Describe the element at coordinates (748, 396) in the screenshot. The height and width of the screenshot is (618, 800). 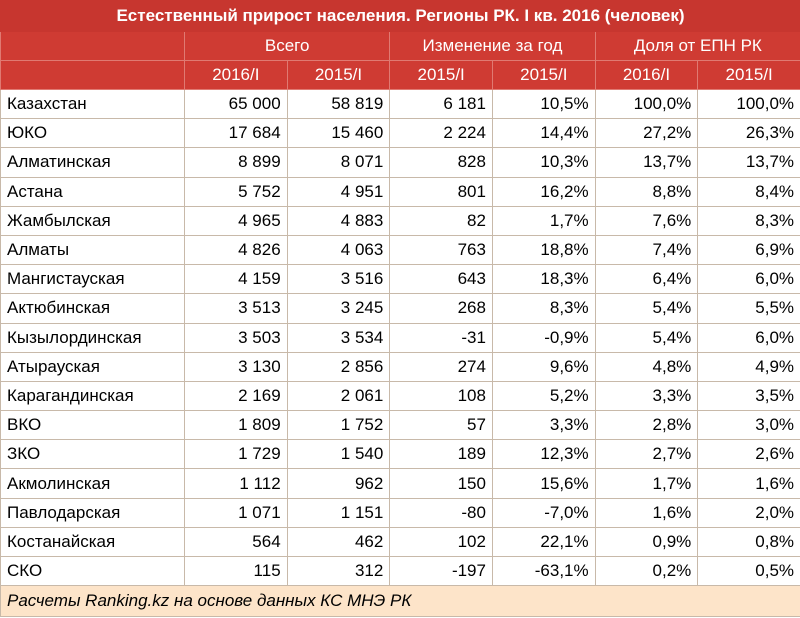
I see `share-2015-cell: 3,5%` at that location.